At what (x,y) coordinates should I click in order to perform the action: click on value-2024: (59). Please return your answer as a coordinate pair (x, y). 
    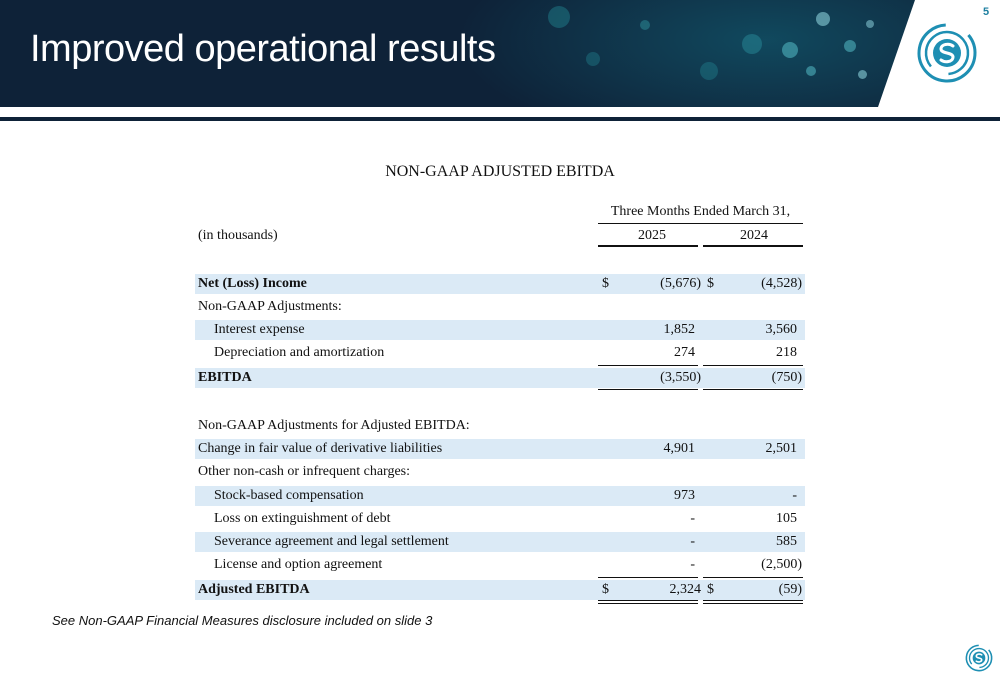
    Looking at the image, I should click on (790, 589).